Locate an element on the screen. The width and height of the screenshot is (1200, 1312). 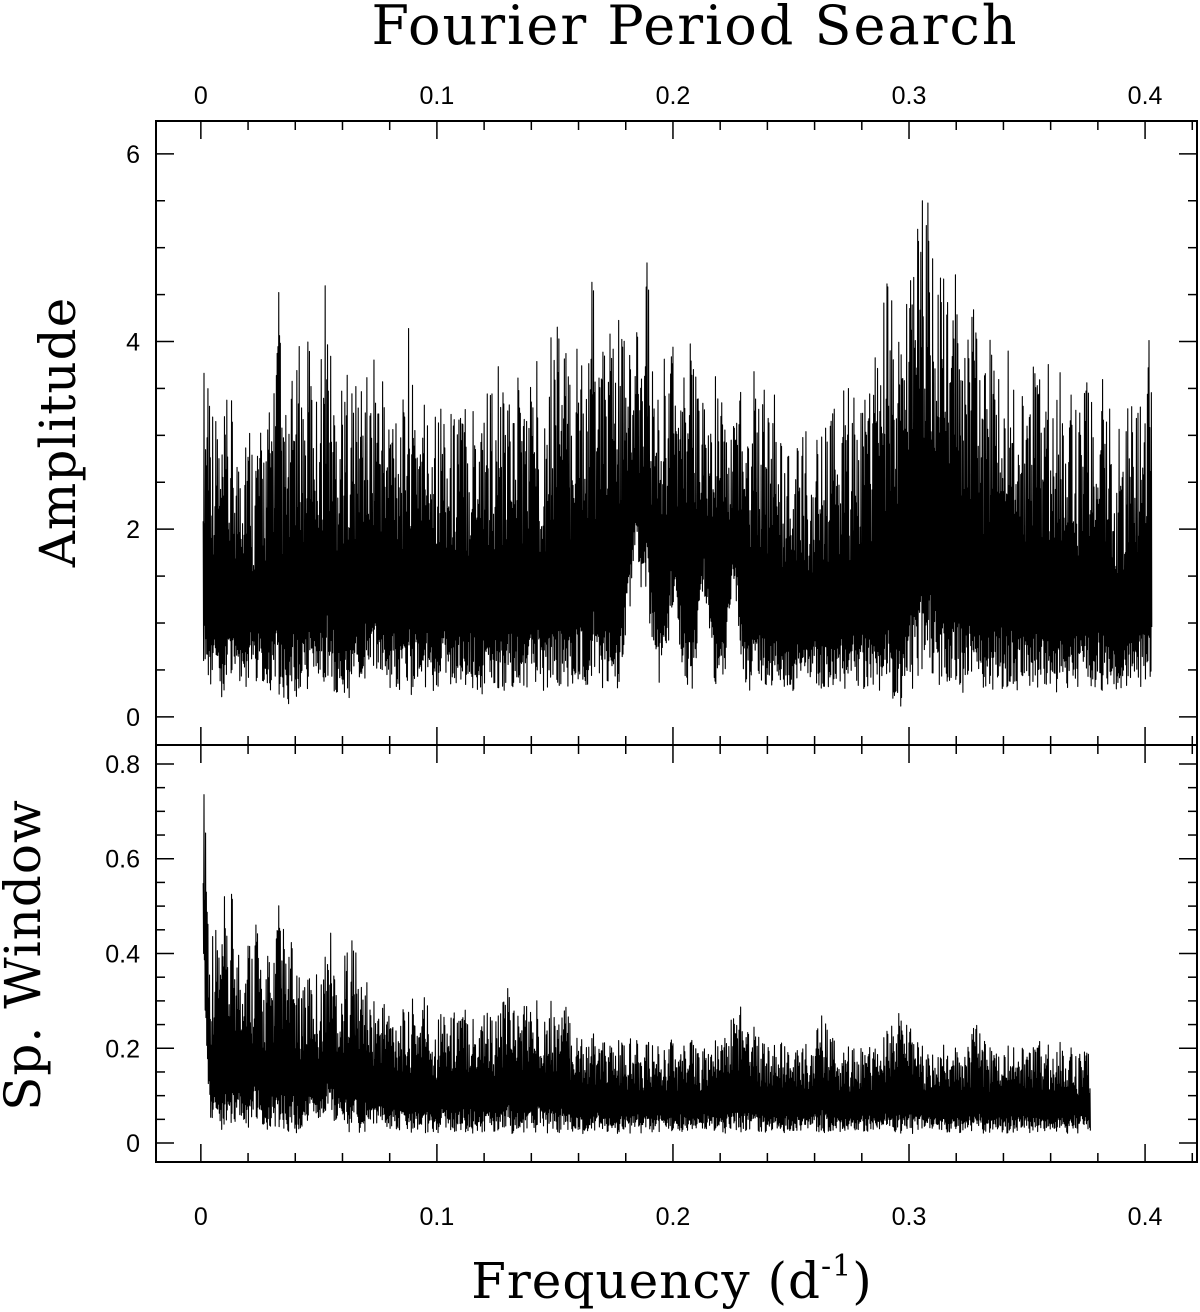
y-tick-label: 4 is located at coordinates (133, 343).